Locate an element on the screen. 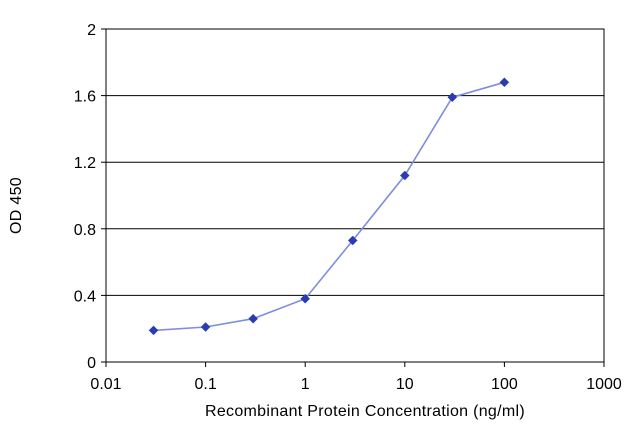 This screenshot has height=427, width=640. x-tick-label: 1000 is located at coordinates (604, 384).